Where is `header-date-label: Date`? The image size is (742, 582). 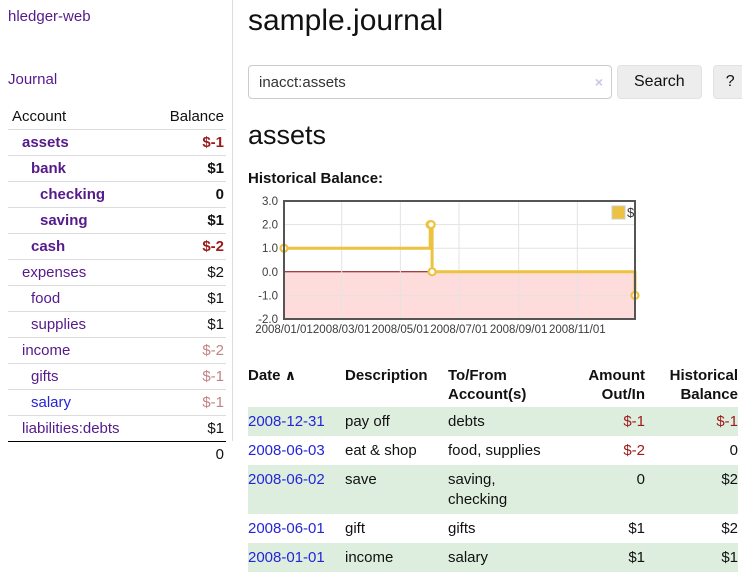 header-date-label: Date is located at coordinates (264, 375).